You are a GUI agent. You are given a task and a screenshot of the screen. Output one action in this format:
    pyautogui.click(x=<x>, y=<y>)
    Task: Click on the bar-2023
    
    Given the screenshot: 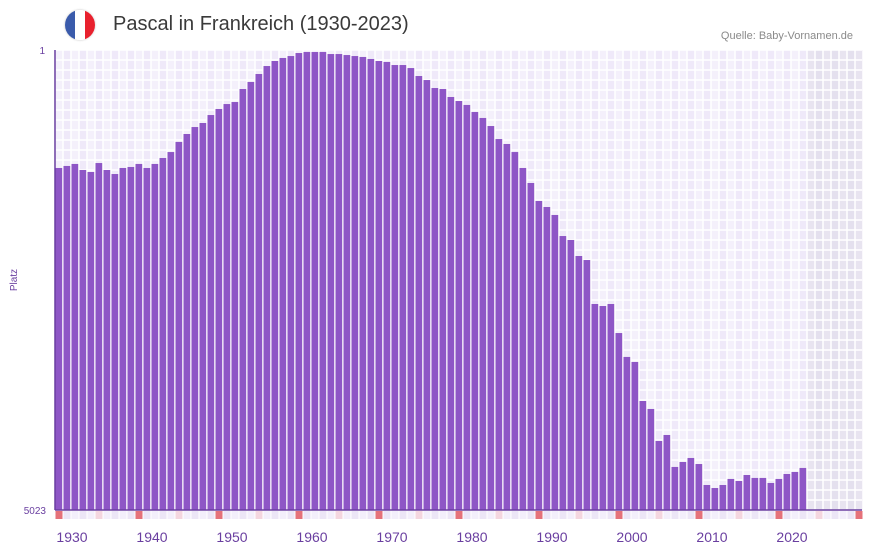 What is the action you would take?
    pyautogui.click(x=803, y=488)
    